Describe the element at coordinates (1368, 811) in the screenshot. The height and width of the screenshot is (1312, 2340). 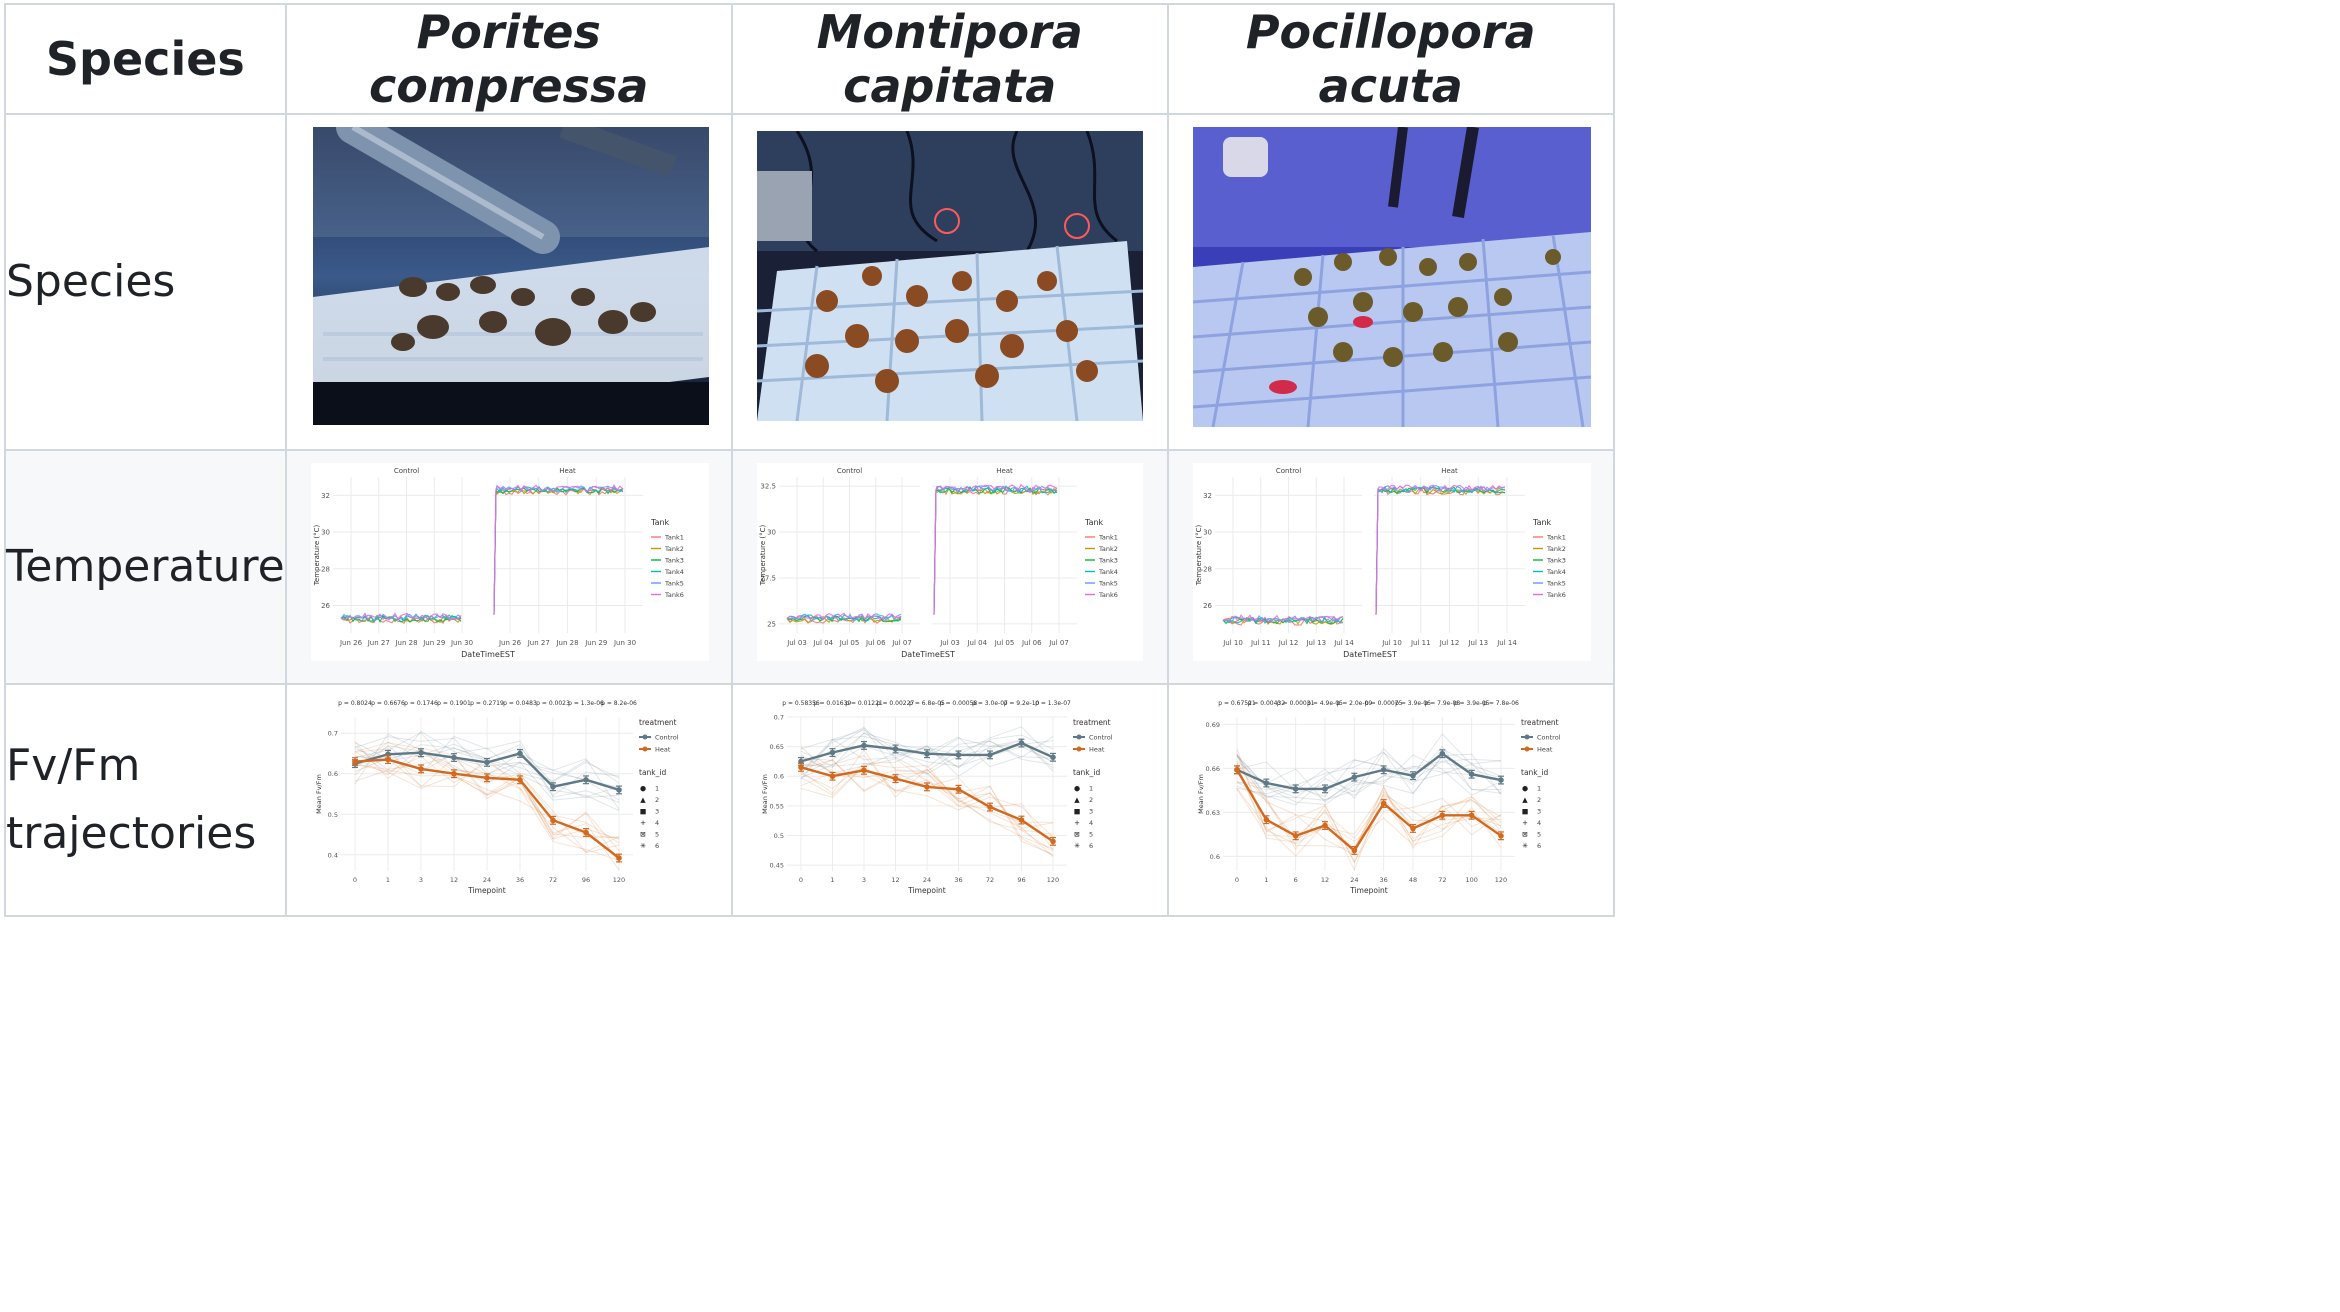
I see `mean-line-heat` at that location.